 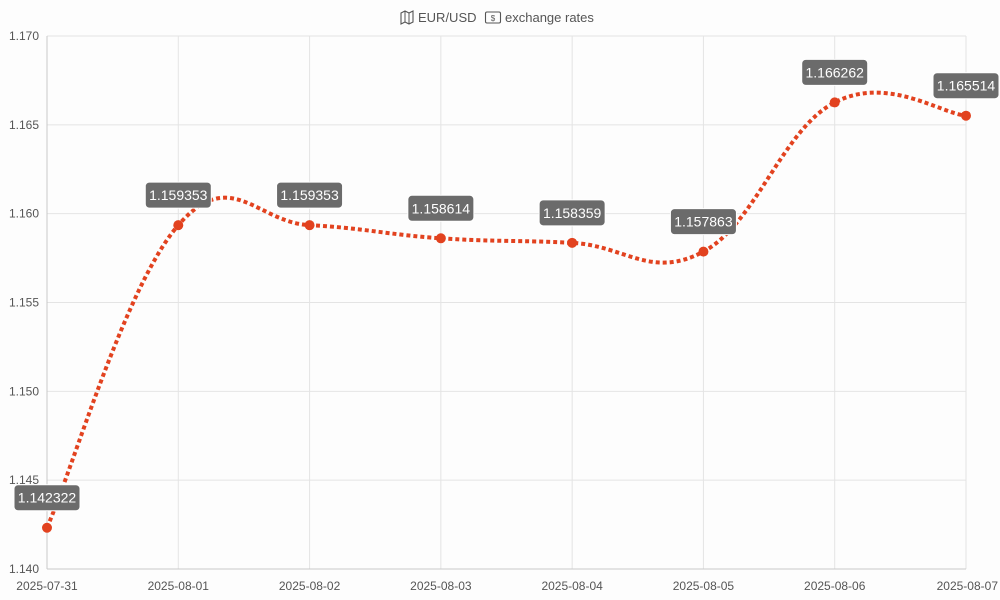 I want to click on dollar-banknote-icon: $, so click(x=493, y=17).